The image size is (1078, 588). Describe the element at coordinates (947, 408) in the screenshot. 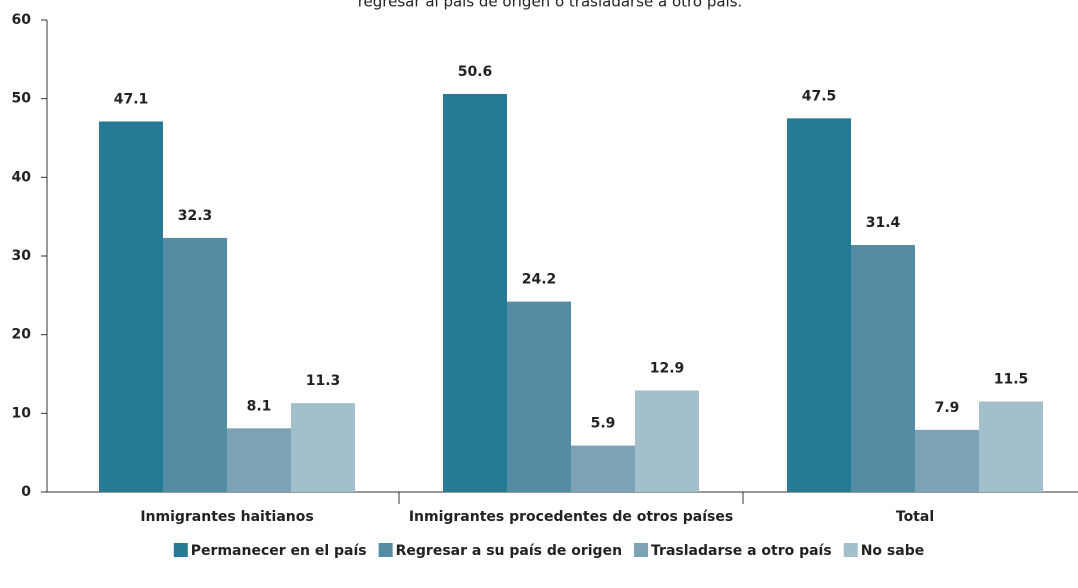

I see `data-label: 7.9` at that location.